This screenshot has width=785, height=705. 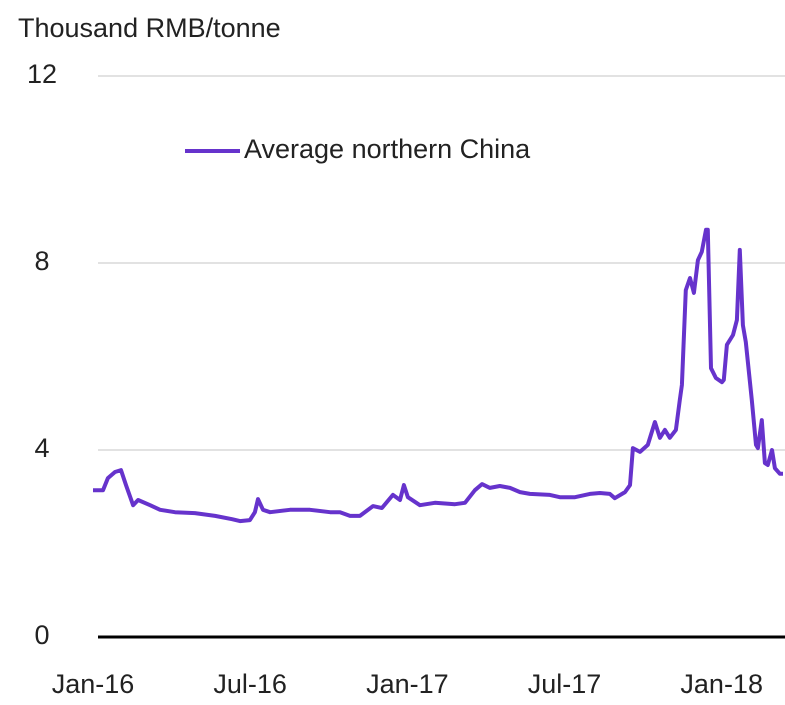 I want to click on x-tick-label: Jul-17, so click(x=565, y=684).